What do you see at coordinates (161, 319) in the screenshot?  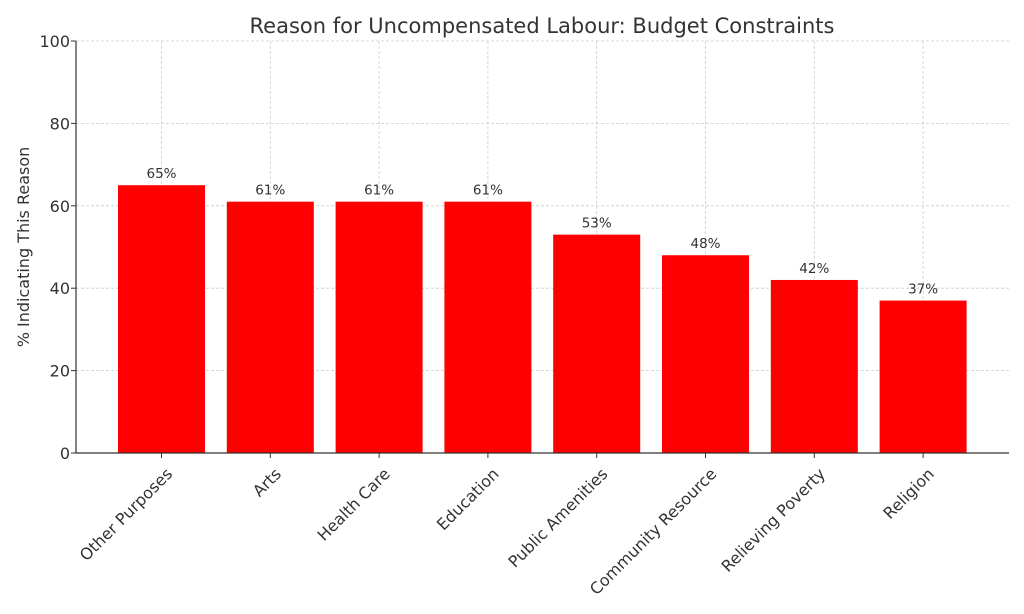 I see `bar-other-purposes` at bounding box center [161, 319].